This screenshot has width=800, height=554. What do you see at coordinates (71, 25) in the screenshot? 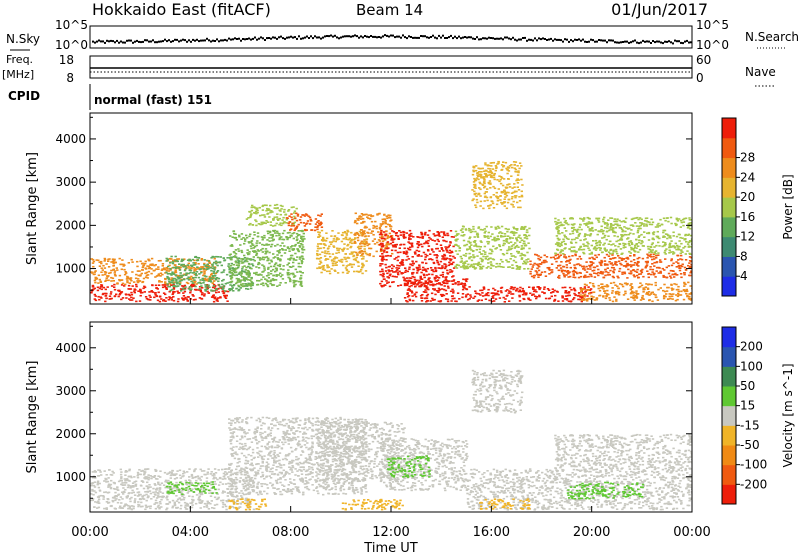
I see `nsky-tick-high: 10^5` at bounding box center [71, 25].